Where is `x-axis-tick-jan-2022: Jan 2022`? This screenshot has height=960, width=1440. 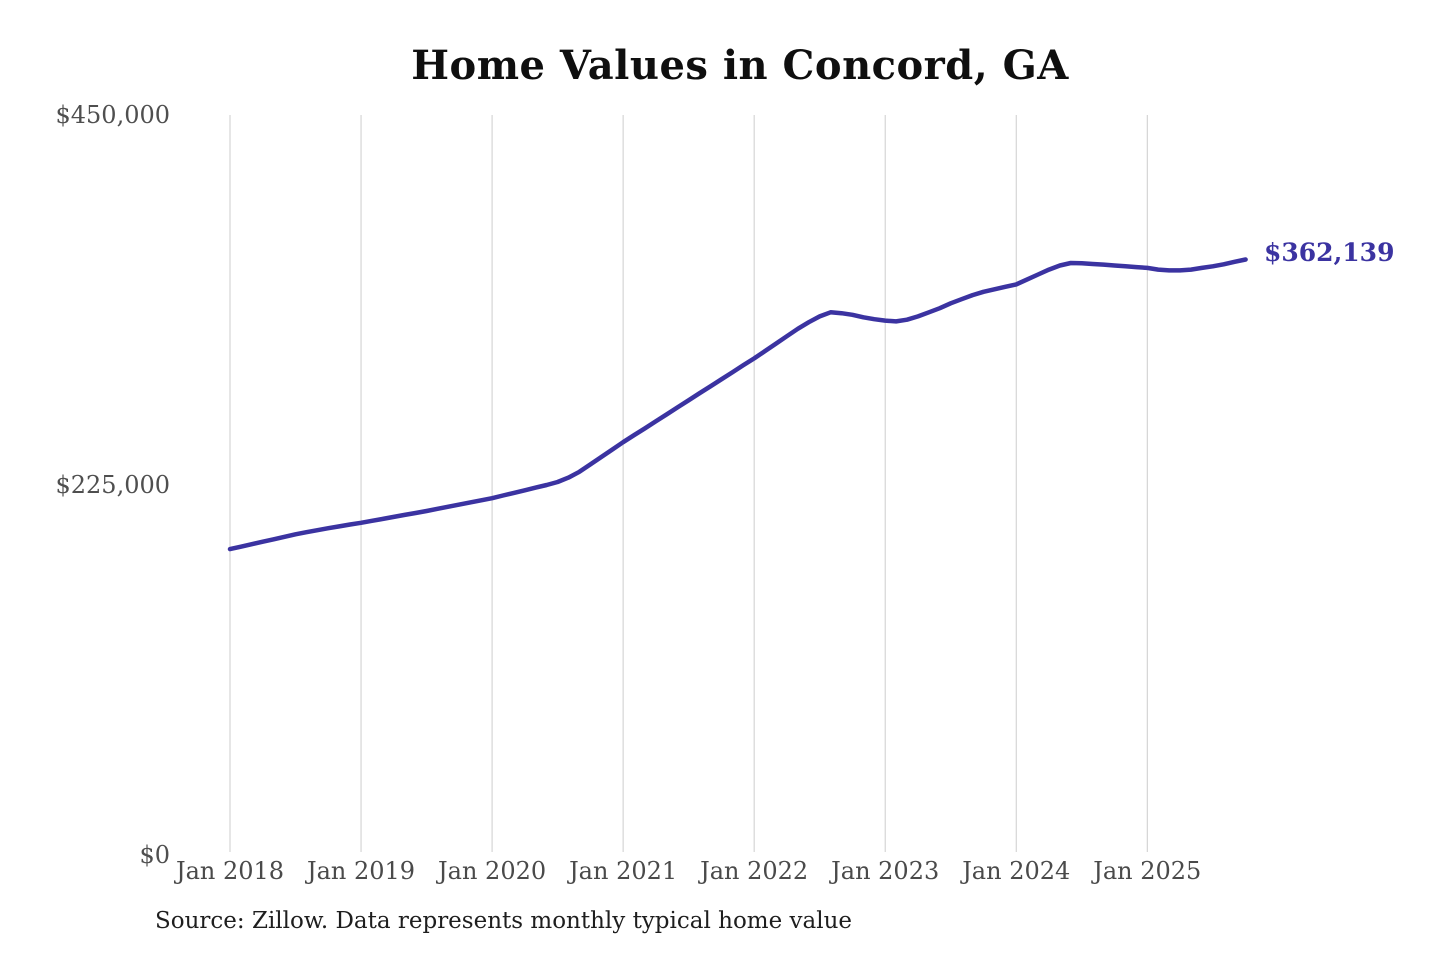
x-axis-tick-jan-2022: Jan 2022 is located at coordinates (754, 871).